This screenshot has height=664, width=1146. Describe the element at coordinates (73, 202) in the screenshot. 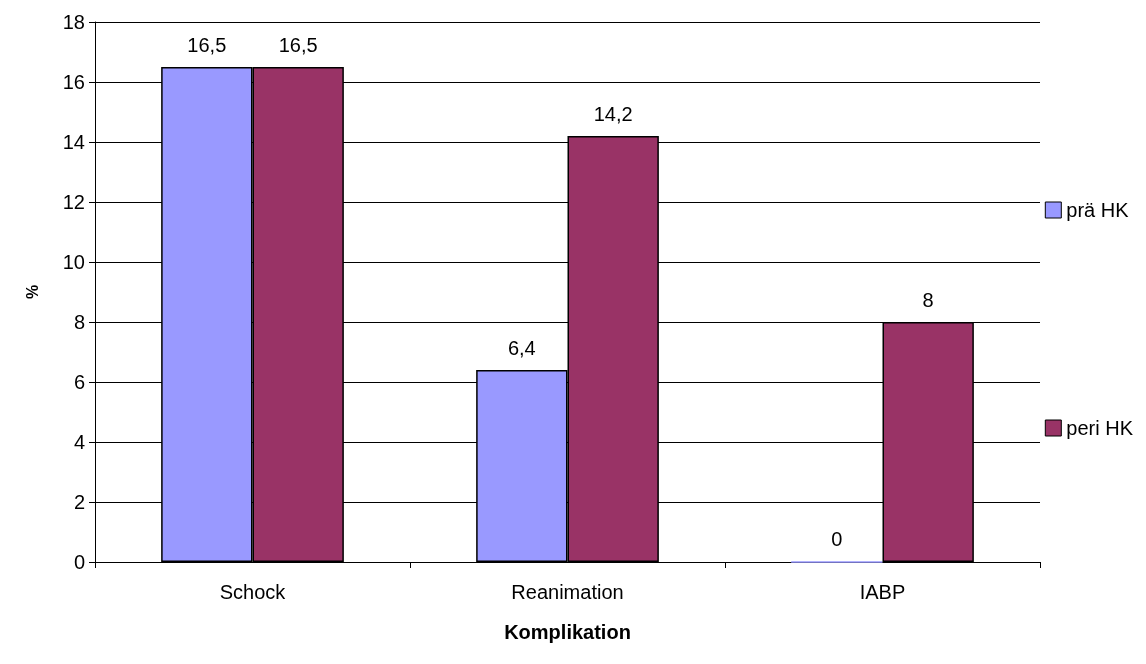

I see `y-tick-label: 12` at that location.